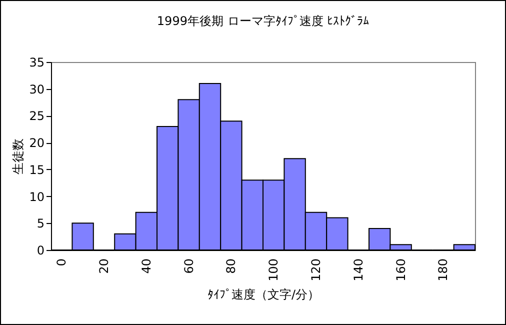 The image size is (506, 325). I want to click on y-tick-label: 25, so click(36, 116).